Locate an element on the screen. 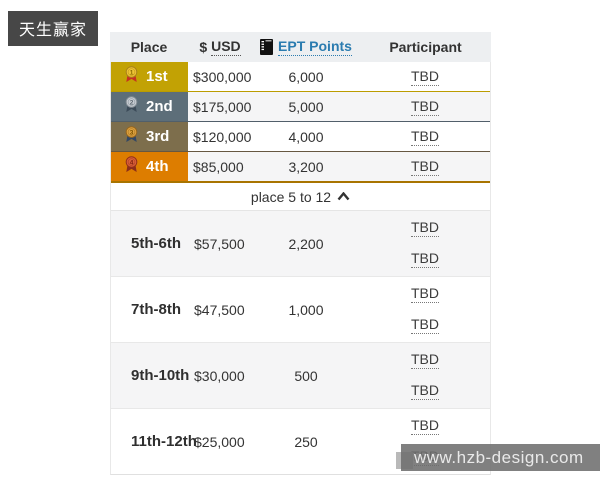 The height and width of the screenshot is (480, 600). chevron-up-icon is located at coordinates (343, 196).